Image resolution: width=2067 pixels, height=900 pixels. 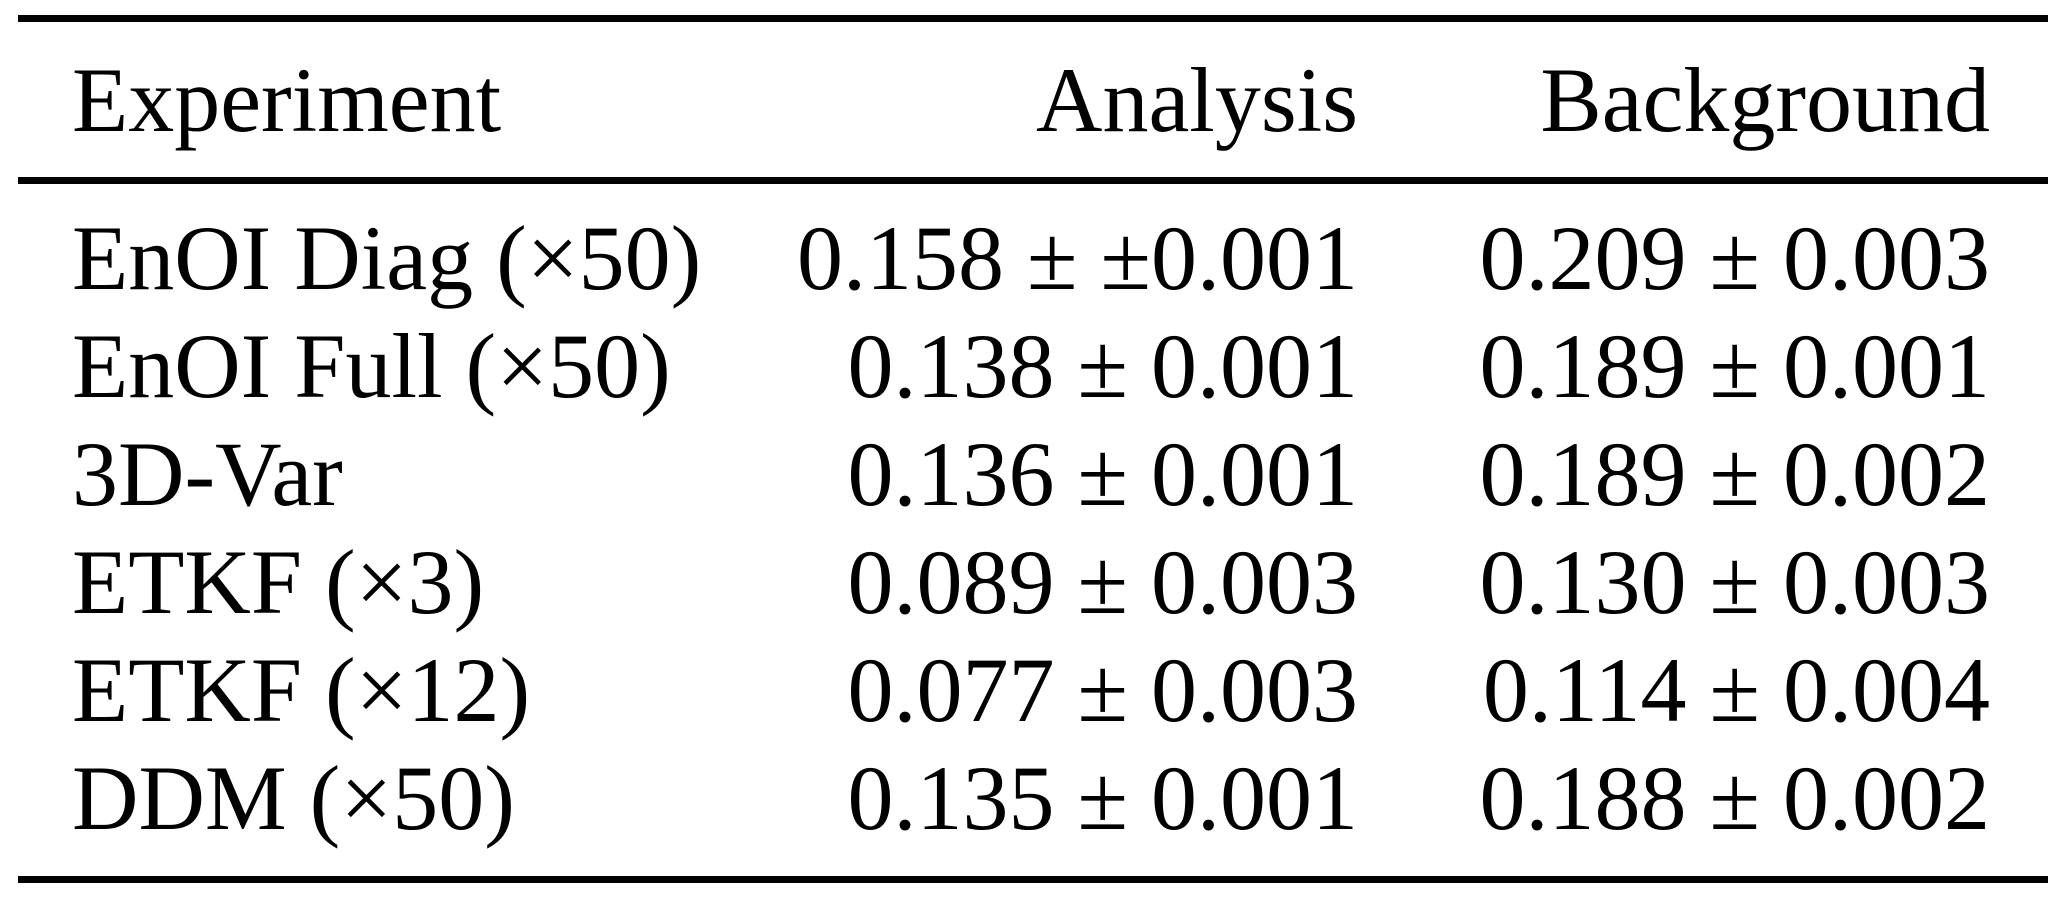 I want to click on cell-experiment: EnOI Diag (×50), so click(x=387, y=258).